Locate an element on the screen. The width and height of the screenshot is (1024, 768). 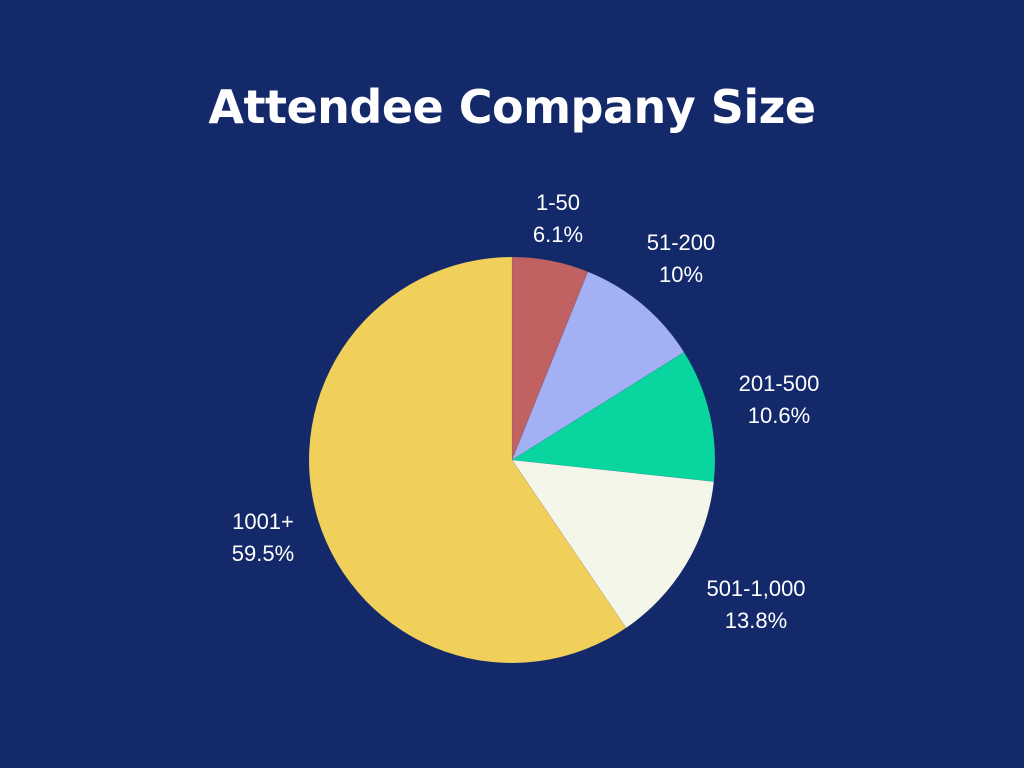
slice-label-4: 501-1,000 is located at coordinates (755, 588).